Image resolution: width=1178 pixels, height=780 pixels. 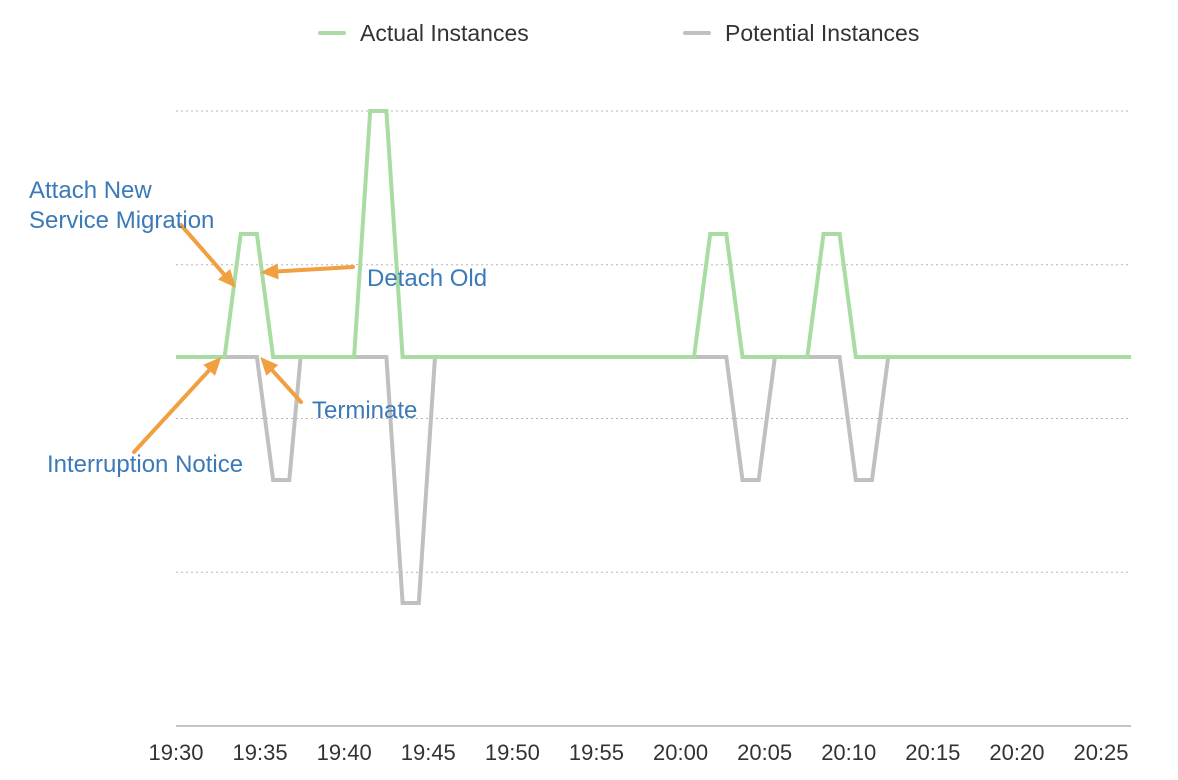 I want to click on arrow-4-head, so click(x=212, y=366).